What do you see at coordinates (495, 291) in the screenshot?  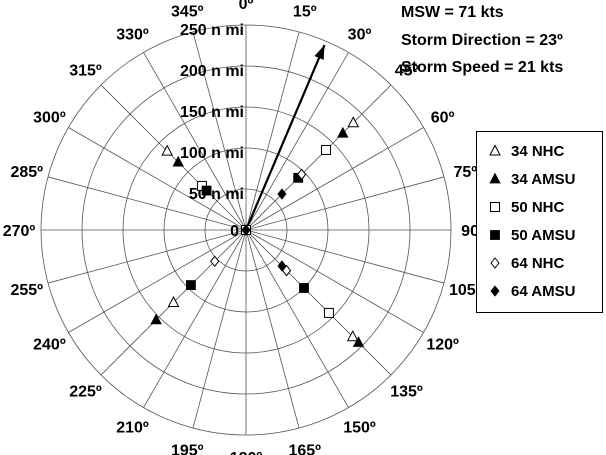 I see `legend-marker-diamond-filled` at bounding box center [495, 291].